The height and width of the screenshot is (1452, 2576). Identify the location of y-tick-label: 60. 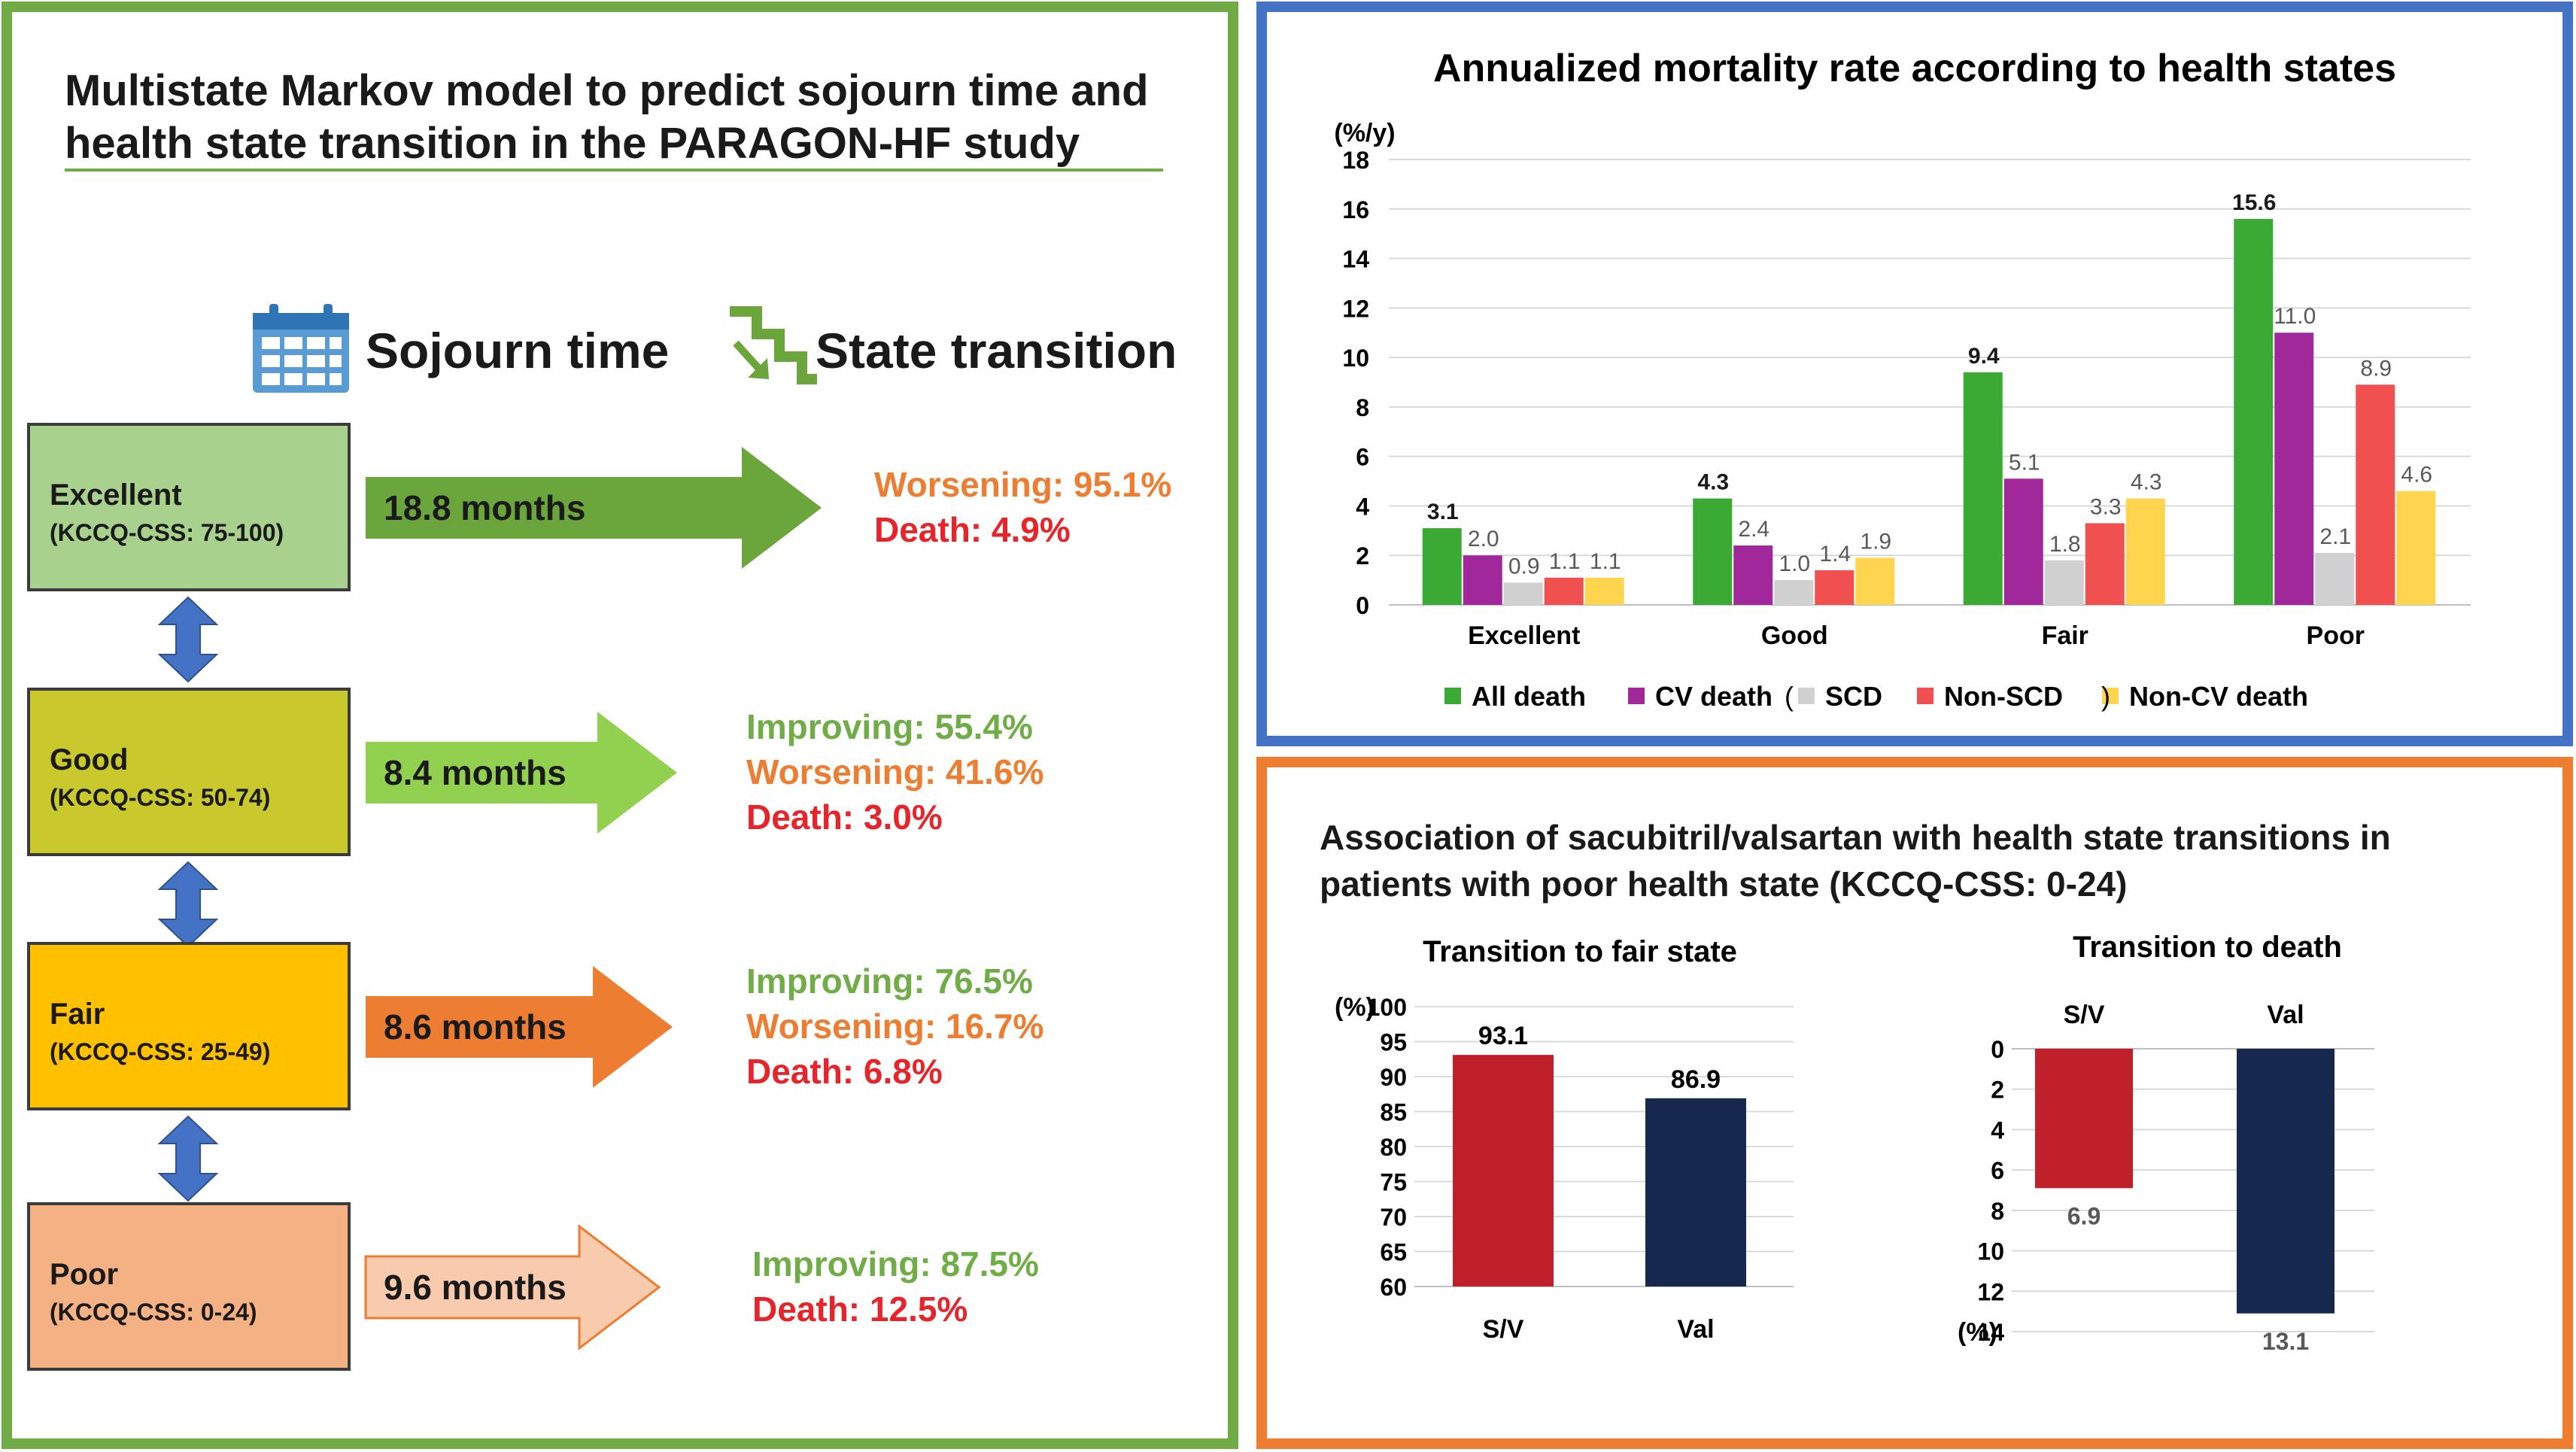
(1393, 1288).